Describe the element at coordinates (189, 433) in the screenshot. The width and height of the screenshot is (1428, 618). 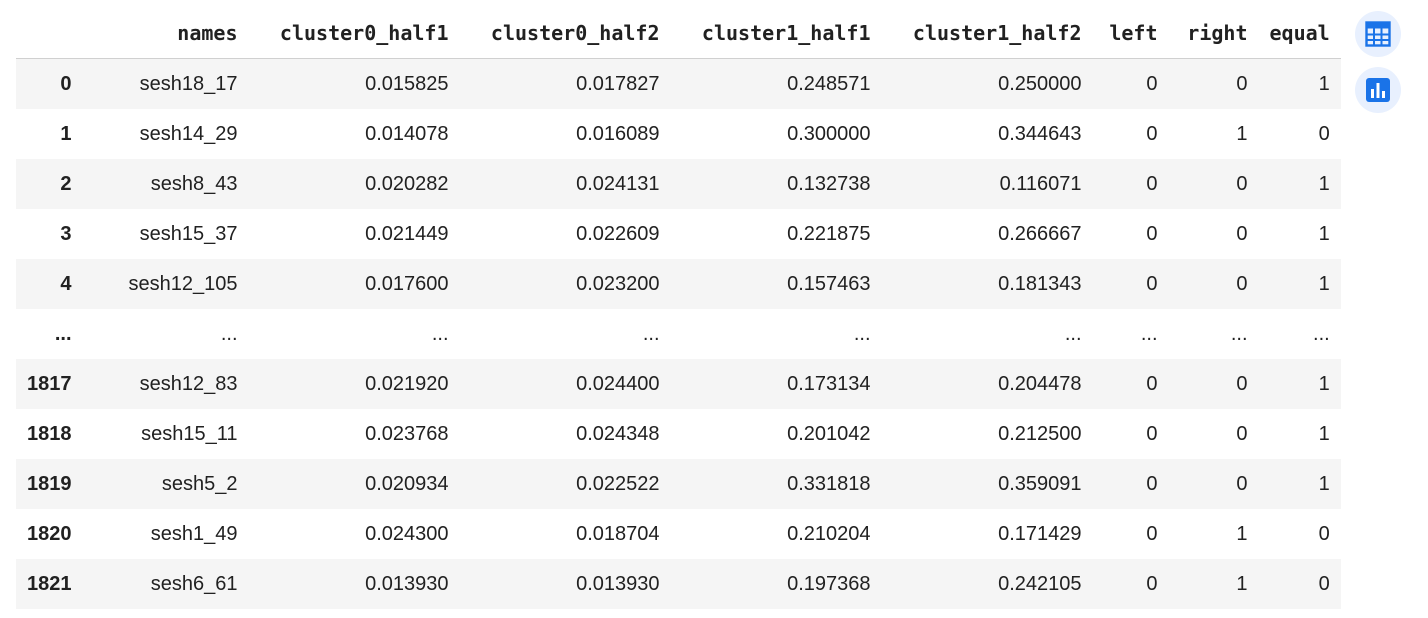
I see `cell-names: sesh15_11` at that location.